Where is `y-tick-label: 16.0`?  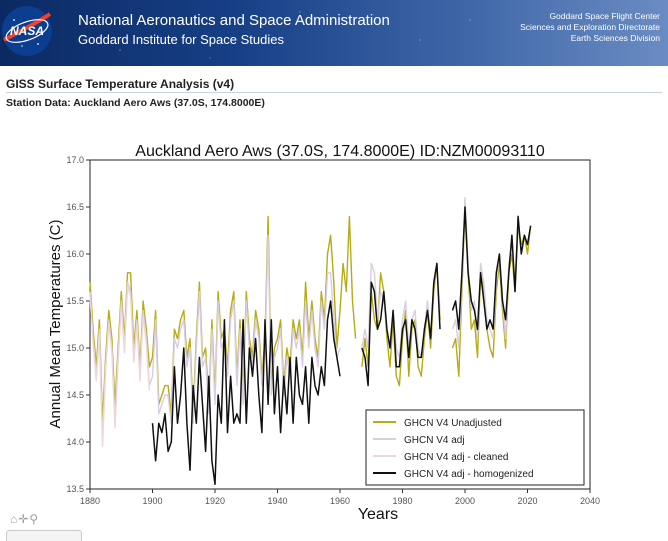 y-tick-label: 16.0 is located at coordinates (75, 254).